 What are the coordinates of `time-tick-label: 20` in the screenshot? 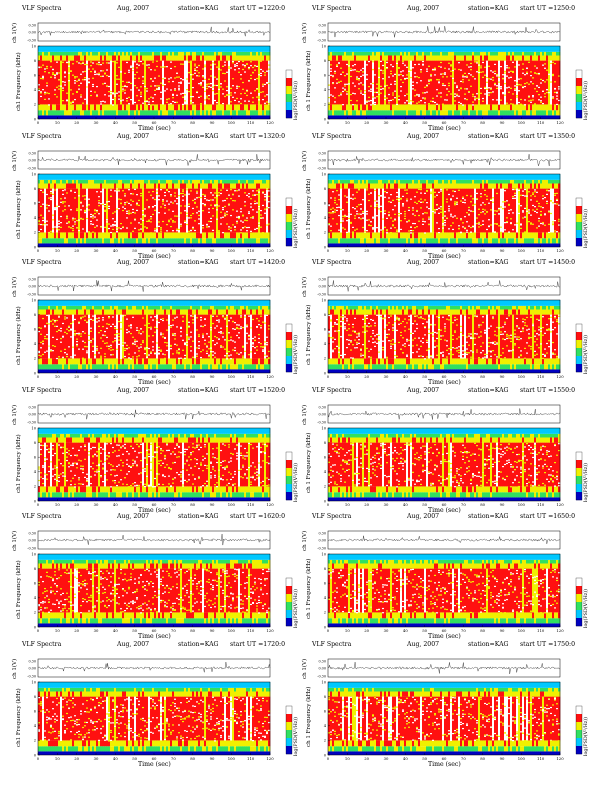 It's located at (366, 250).